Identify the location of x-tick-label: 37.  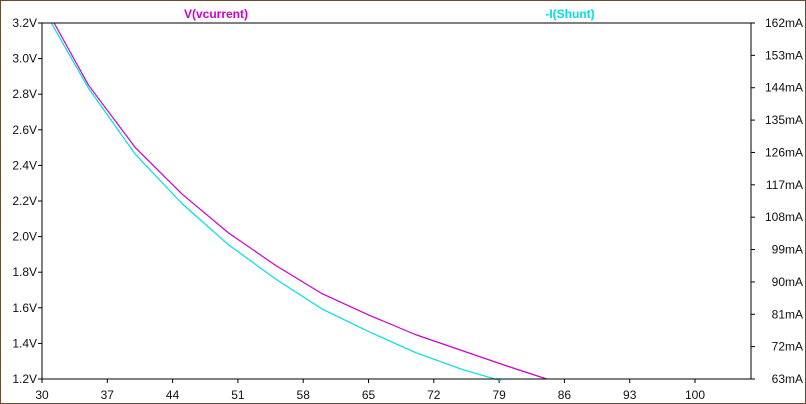
(108, 395).